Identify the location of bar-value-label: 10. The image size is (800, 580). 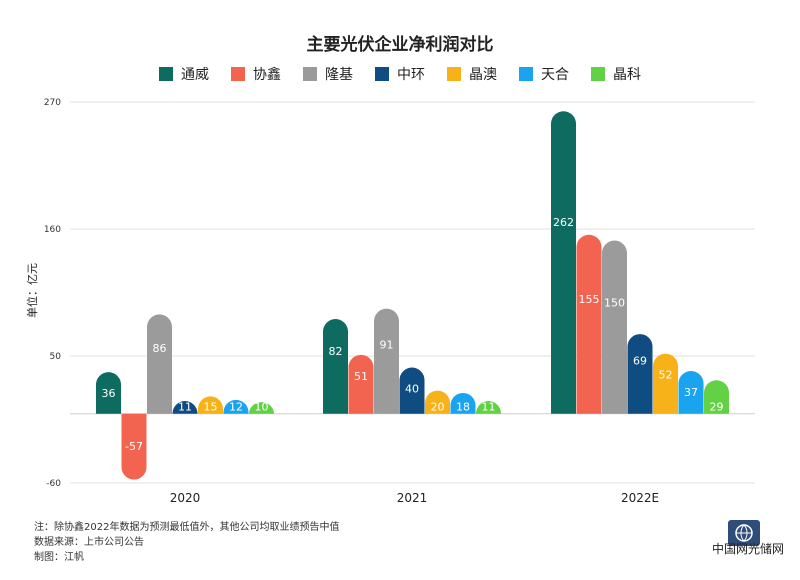
(262, 407).